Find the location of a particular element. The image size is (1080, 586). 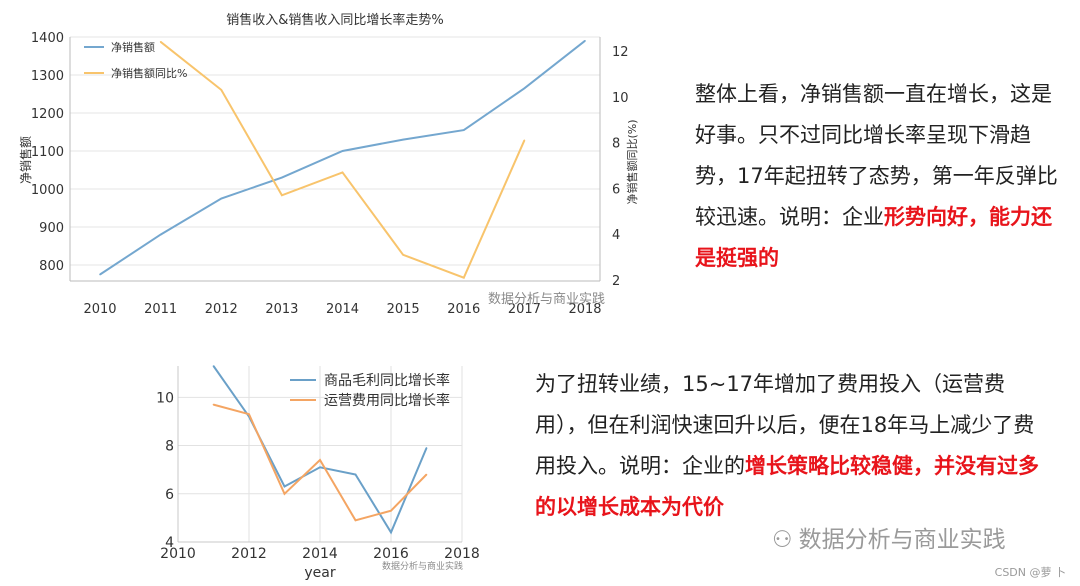

chart1-xtick-label: 2015 is located at coordinates (403, 309).